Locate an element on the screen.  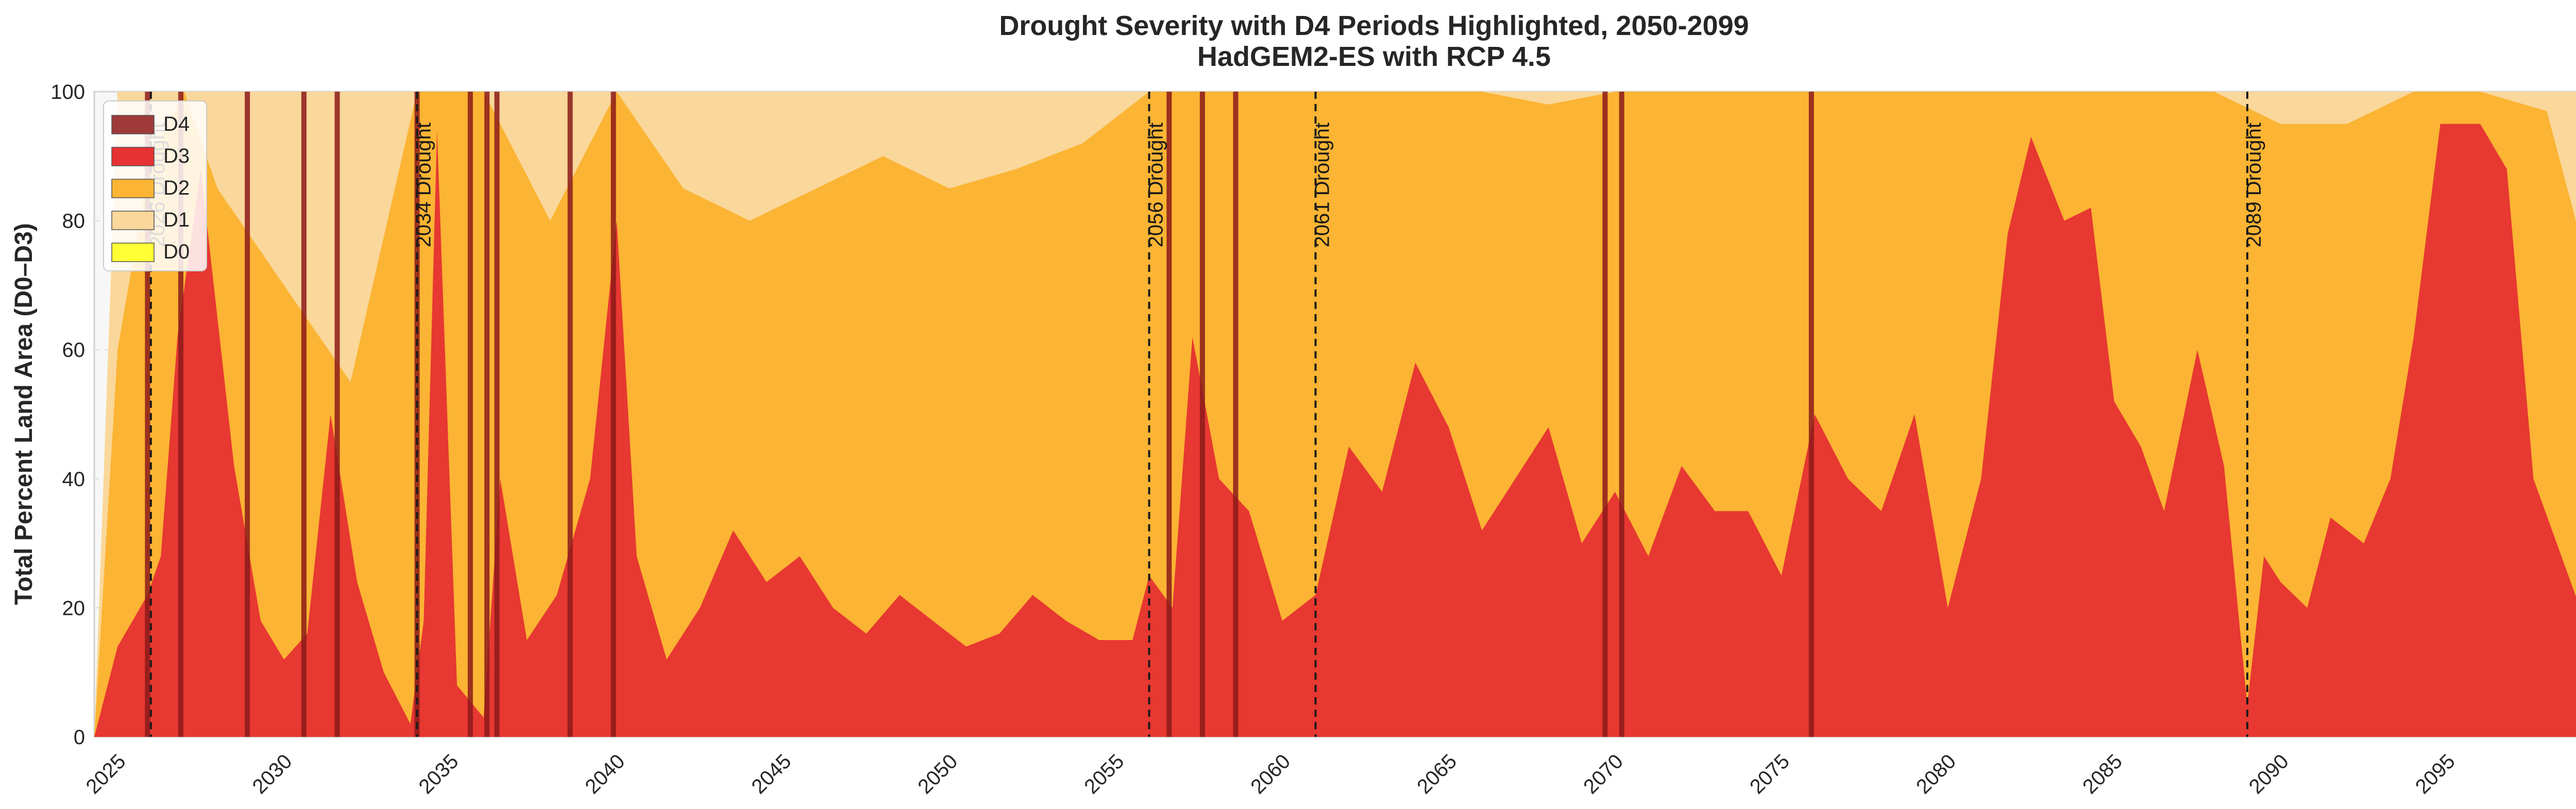
drought-event-label: 2089 Drought is located at coordinates (2254, 185).